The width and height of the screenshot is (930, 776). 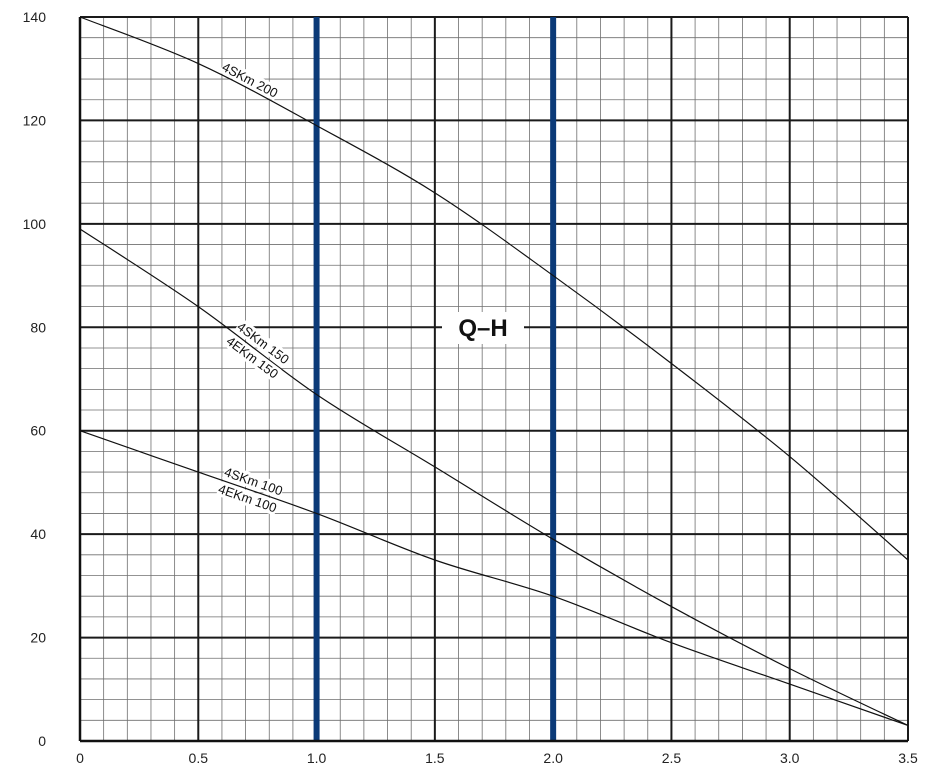 I want to click on x-tick-label: 1.0, so click(x=317, y=758).